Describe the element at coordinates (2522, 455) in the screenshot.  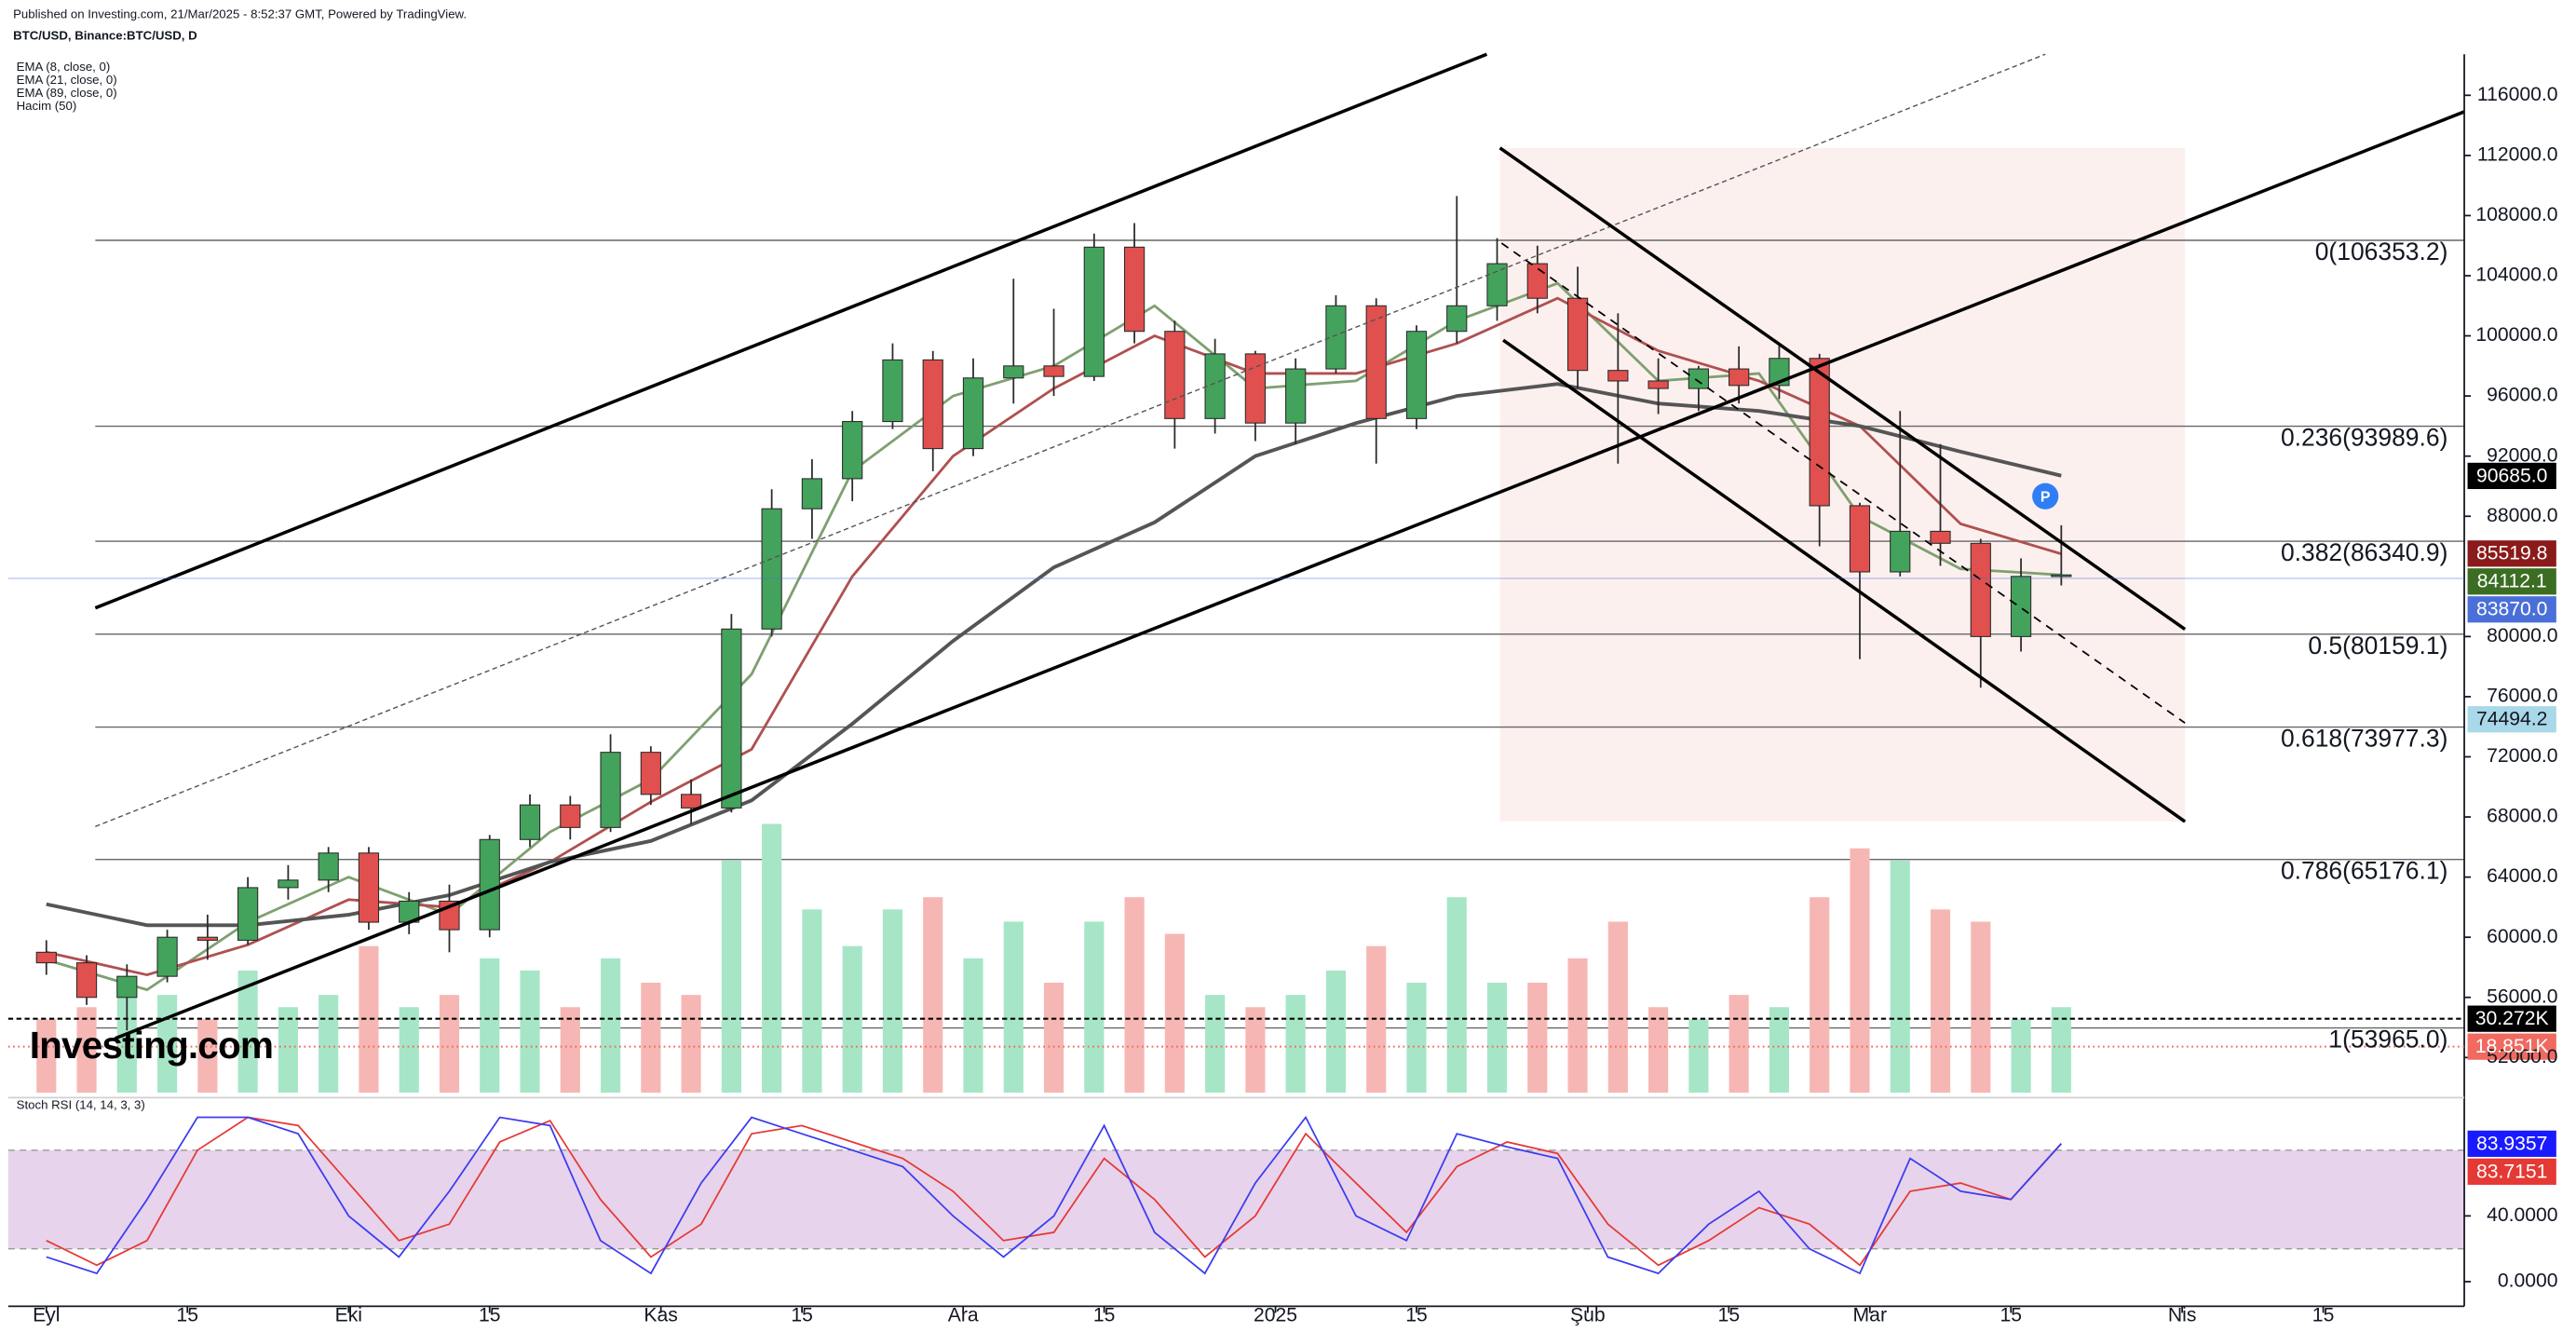
I see `y-tick-label: 92000.0` at that location.